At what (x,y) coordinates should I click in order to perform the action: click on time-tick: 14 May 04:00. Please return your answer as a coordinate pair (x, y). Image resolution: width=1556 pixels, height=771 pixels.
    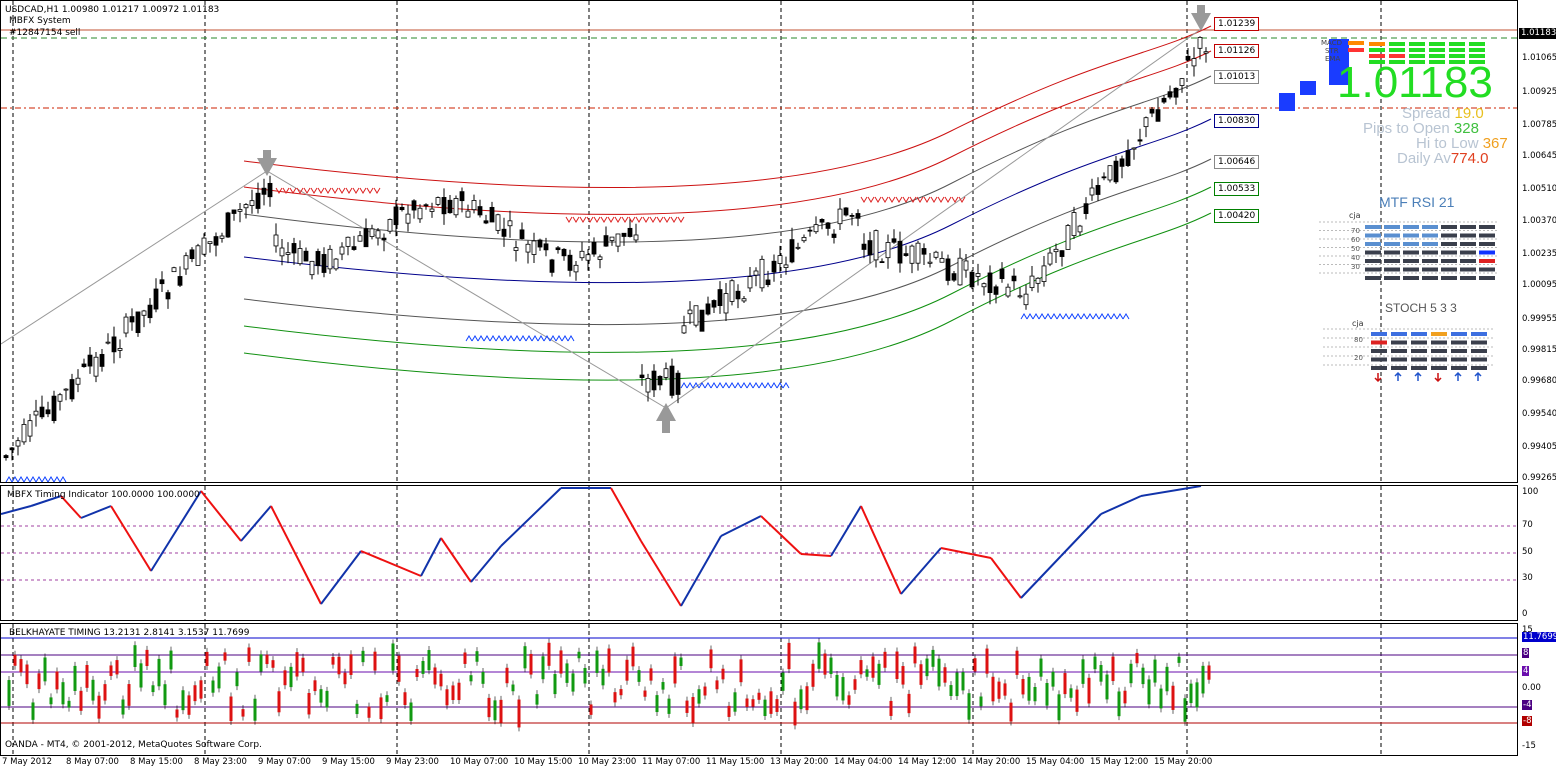
    Looking at the image, I should click on (863, 762).